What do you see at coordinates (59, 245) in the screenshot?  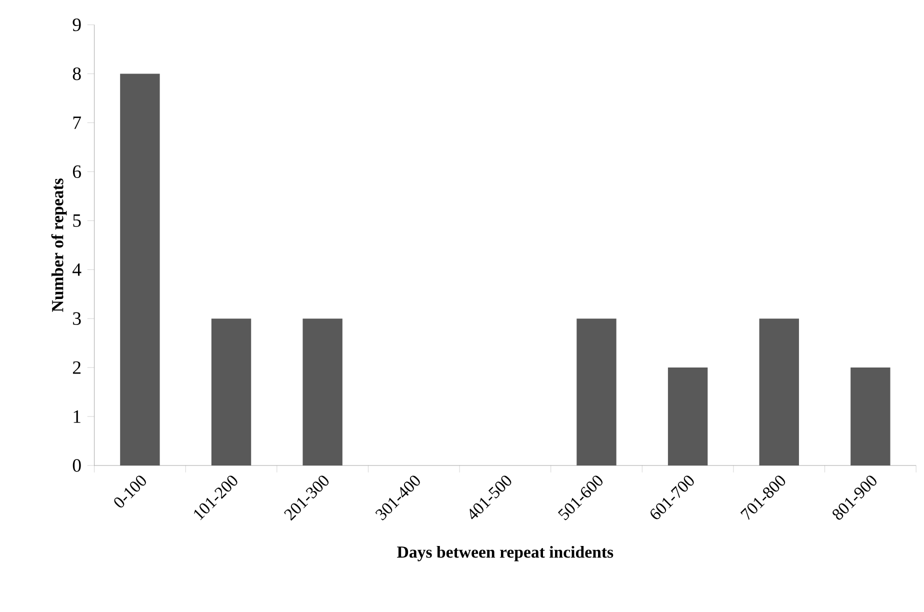 I see `y-axis-title: Number of repeats` at bounding box center [59, 245].